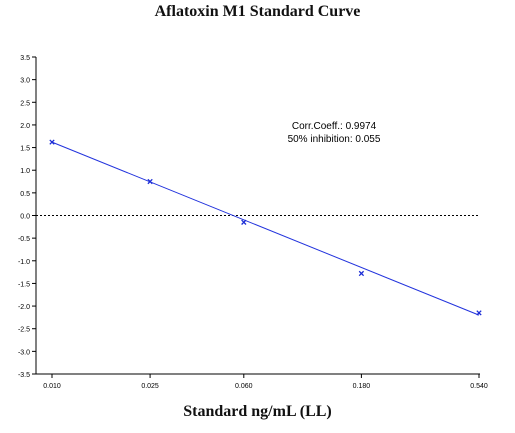 Image resolution: width=515 pixels, height=433 pixels. What do you see at coordinates (24, 375) in the screenshot?
I see `y-tick-label: -3.5` at bounding box center [24, 375].